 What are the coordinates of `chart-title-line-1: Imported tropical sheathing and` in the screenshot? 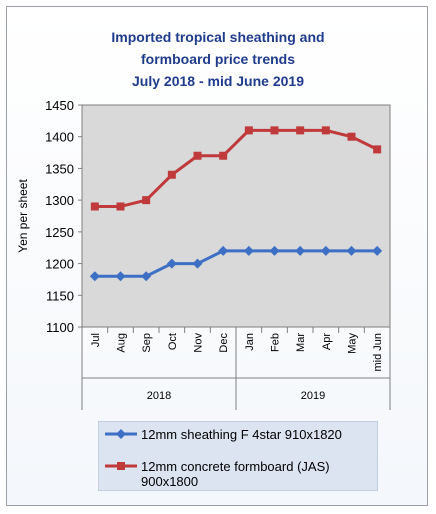 It's located at (218, 37).